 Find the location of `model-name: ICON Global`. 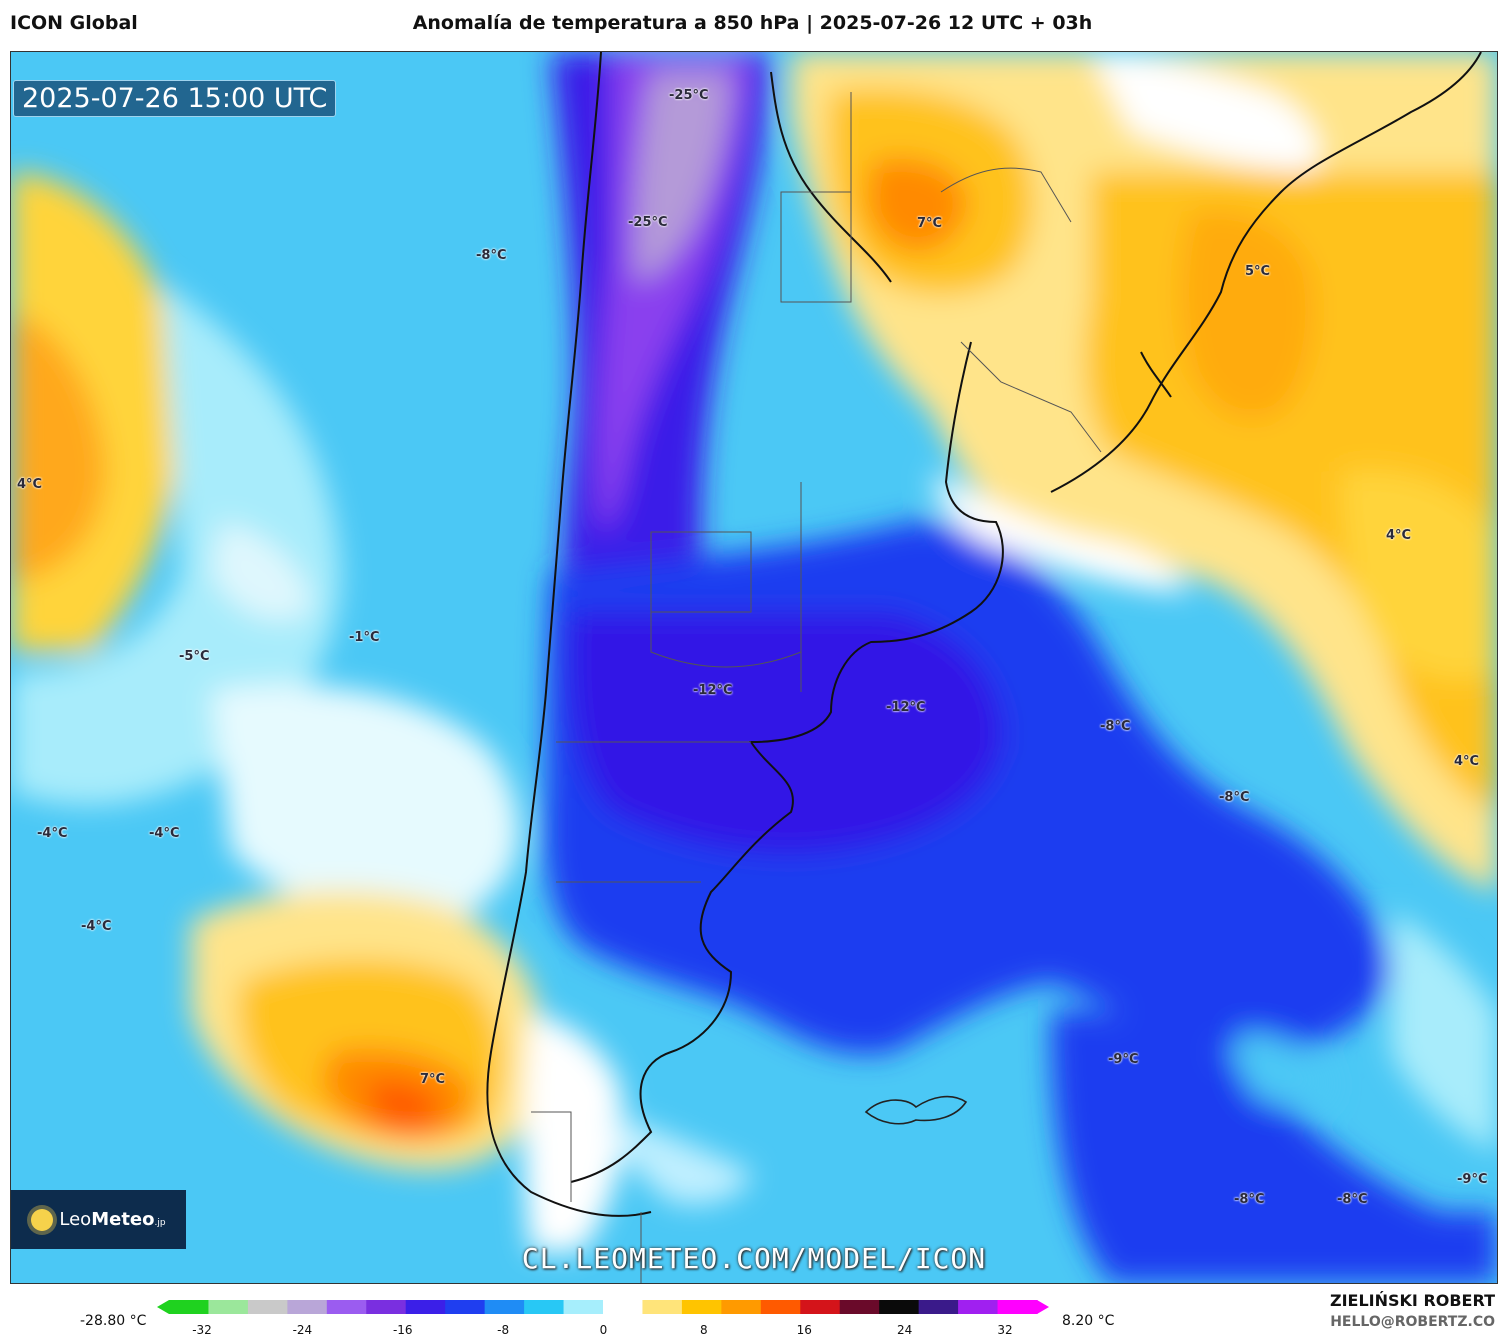

model-name: ICON Global is located at coordinates (74, 23).